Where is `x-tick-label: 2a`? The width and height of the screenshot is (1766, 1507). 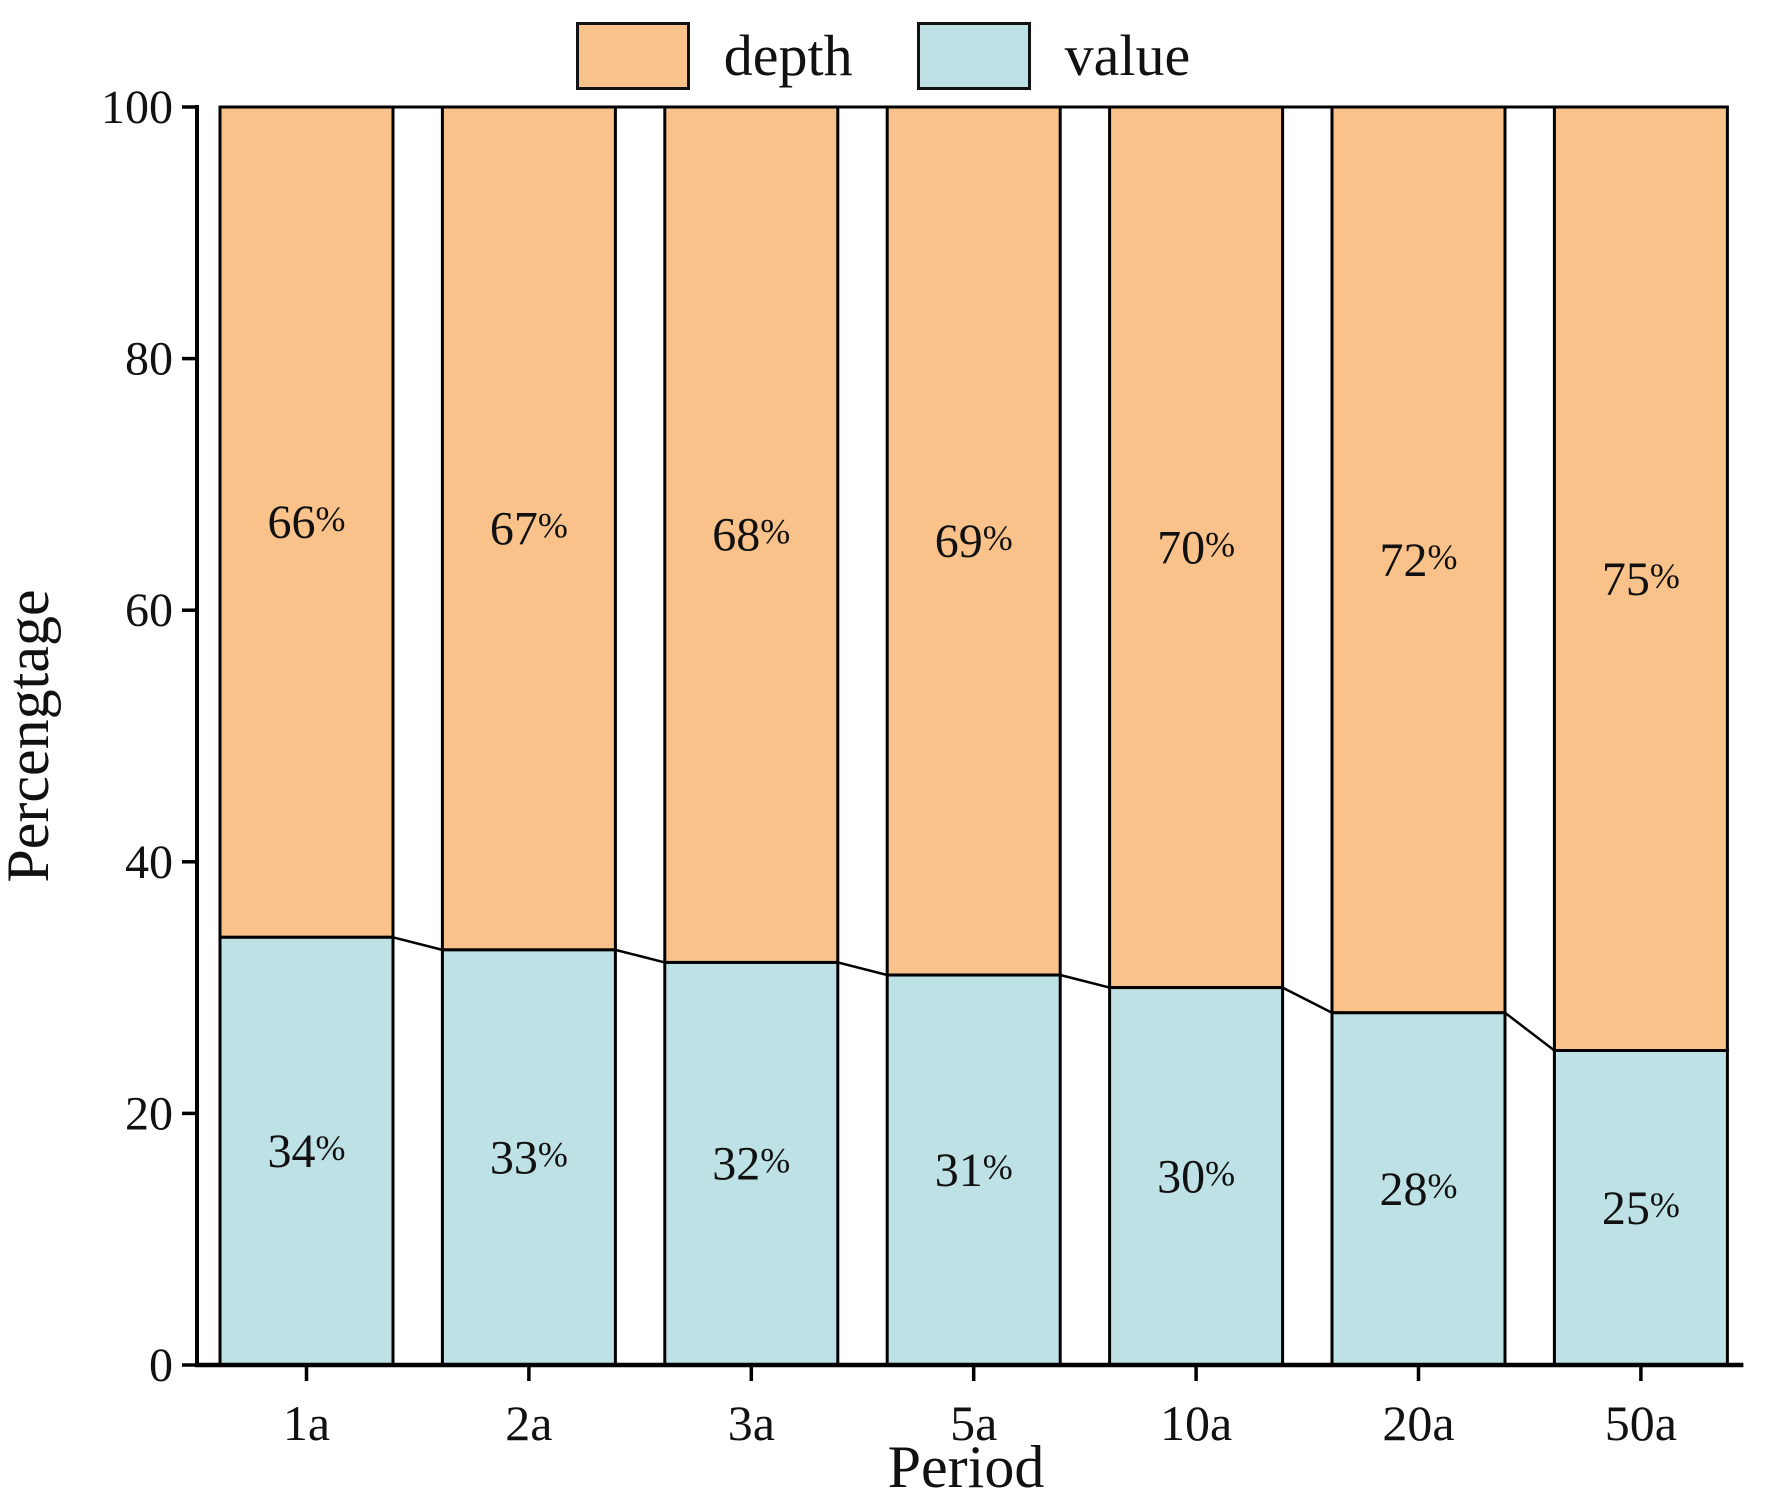
x-tick-label: 2a is located at coordinates (528, 1423).